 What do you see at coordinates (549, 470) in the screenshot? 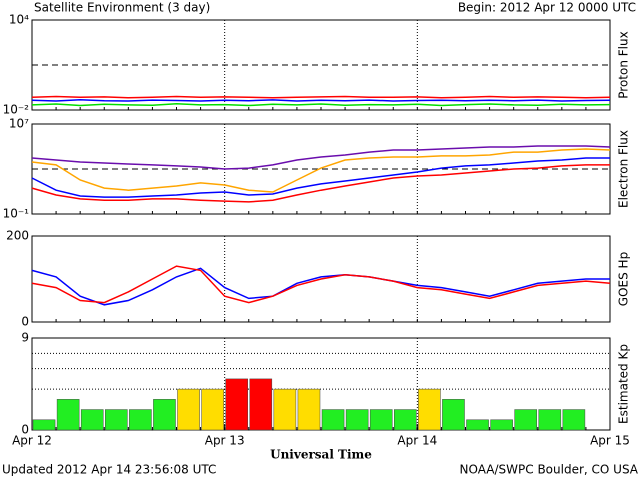
I see `credit: NOAA/SWPC Boulder, CO USA` at bounding box center [549, 470].